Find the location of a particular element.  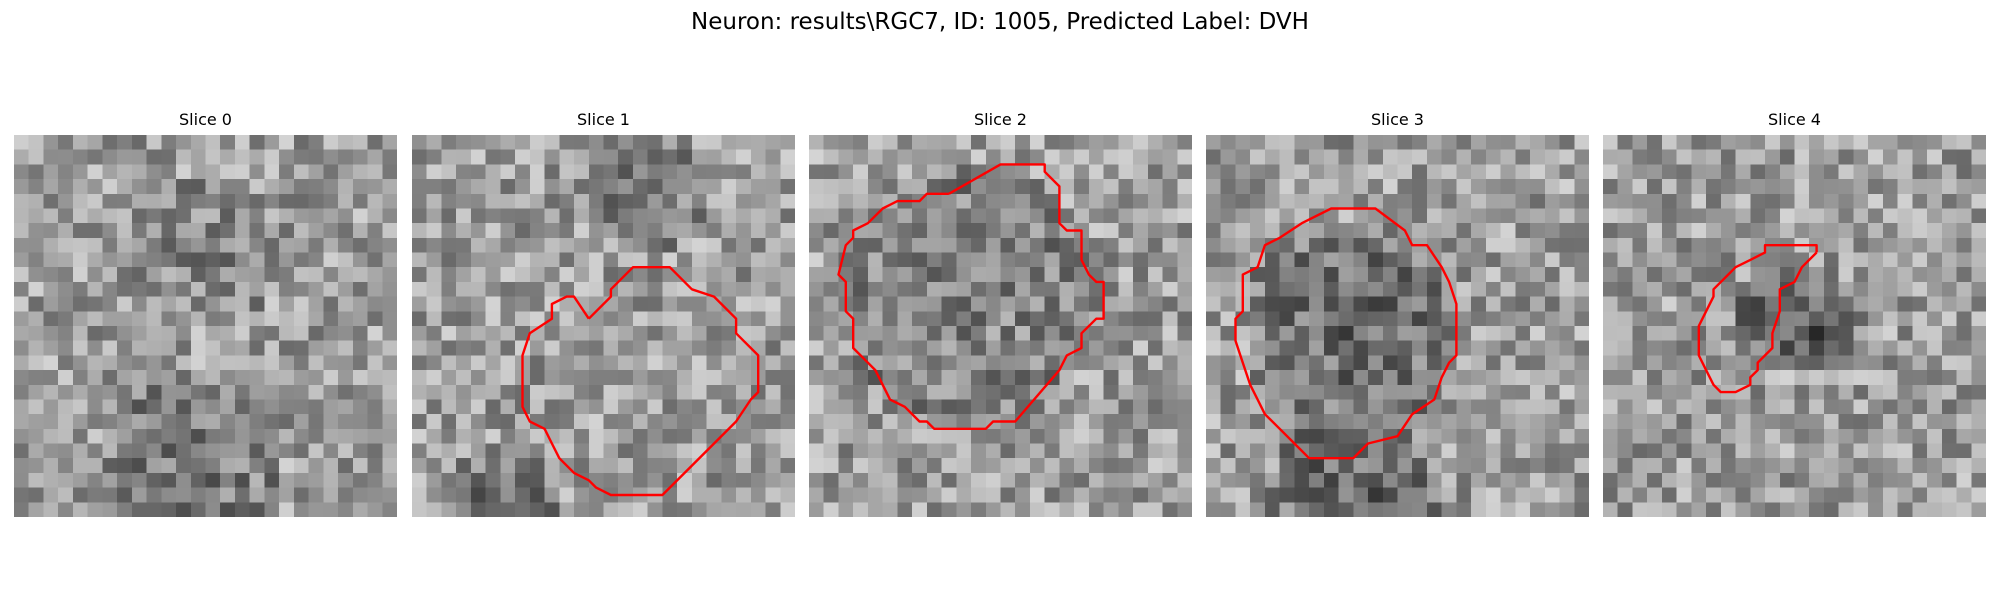

slice-3-image is located at coordinates (1397, 326).